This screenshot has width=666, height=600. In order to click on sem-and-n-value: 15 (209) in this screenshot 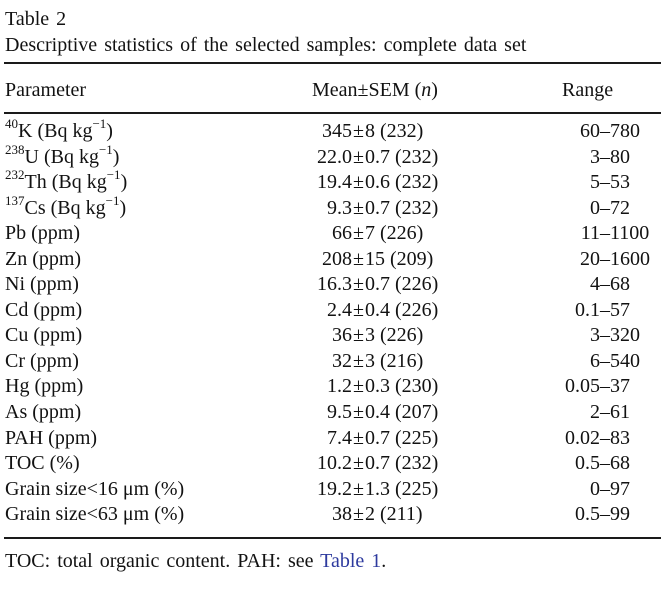, I will do `click(399, 258)`.